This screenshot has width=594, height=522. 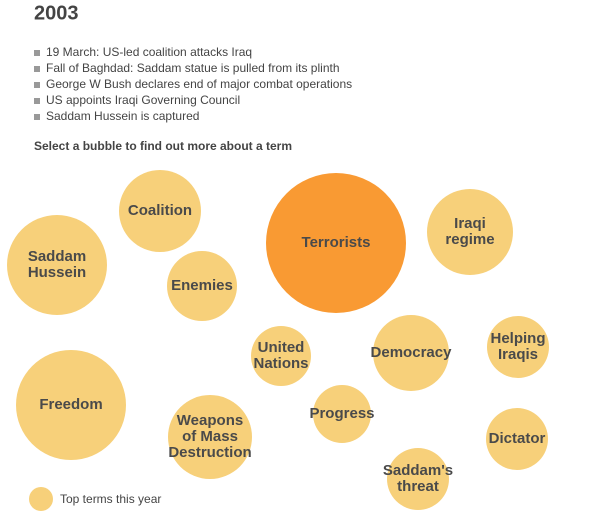 What do you see at coordinates (122, 116) in the screenshot?
I see `event-item: Saddam Hussein is captured` at bounding box center [122, 116].